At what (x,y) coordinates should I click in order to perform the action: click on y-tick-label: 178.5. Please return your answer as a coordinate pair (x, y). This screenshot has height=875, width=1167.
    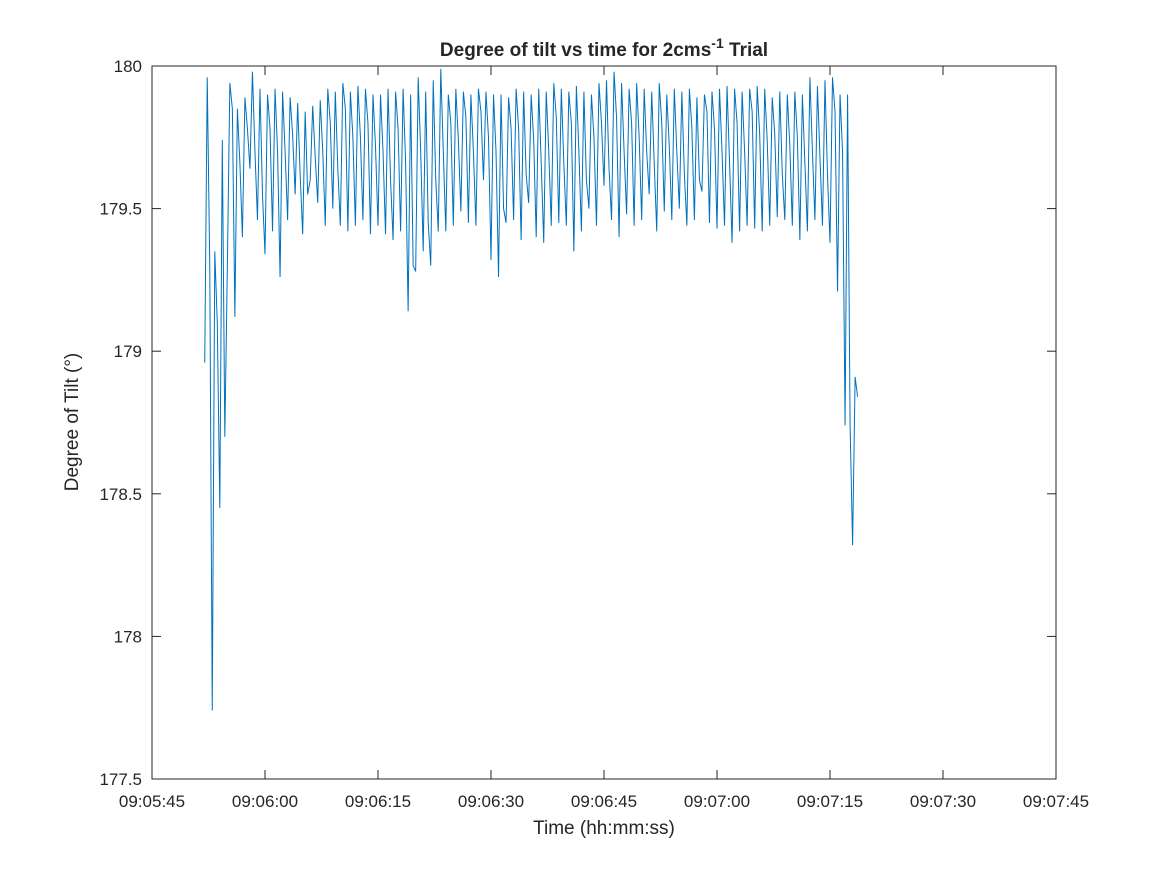
    Looking at the image, I should click on (120, 494).